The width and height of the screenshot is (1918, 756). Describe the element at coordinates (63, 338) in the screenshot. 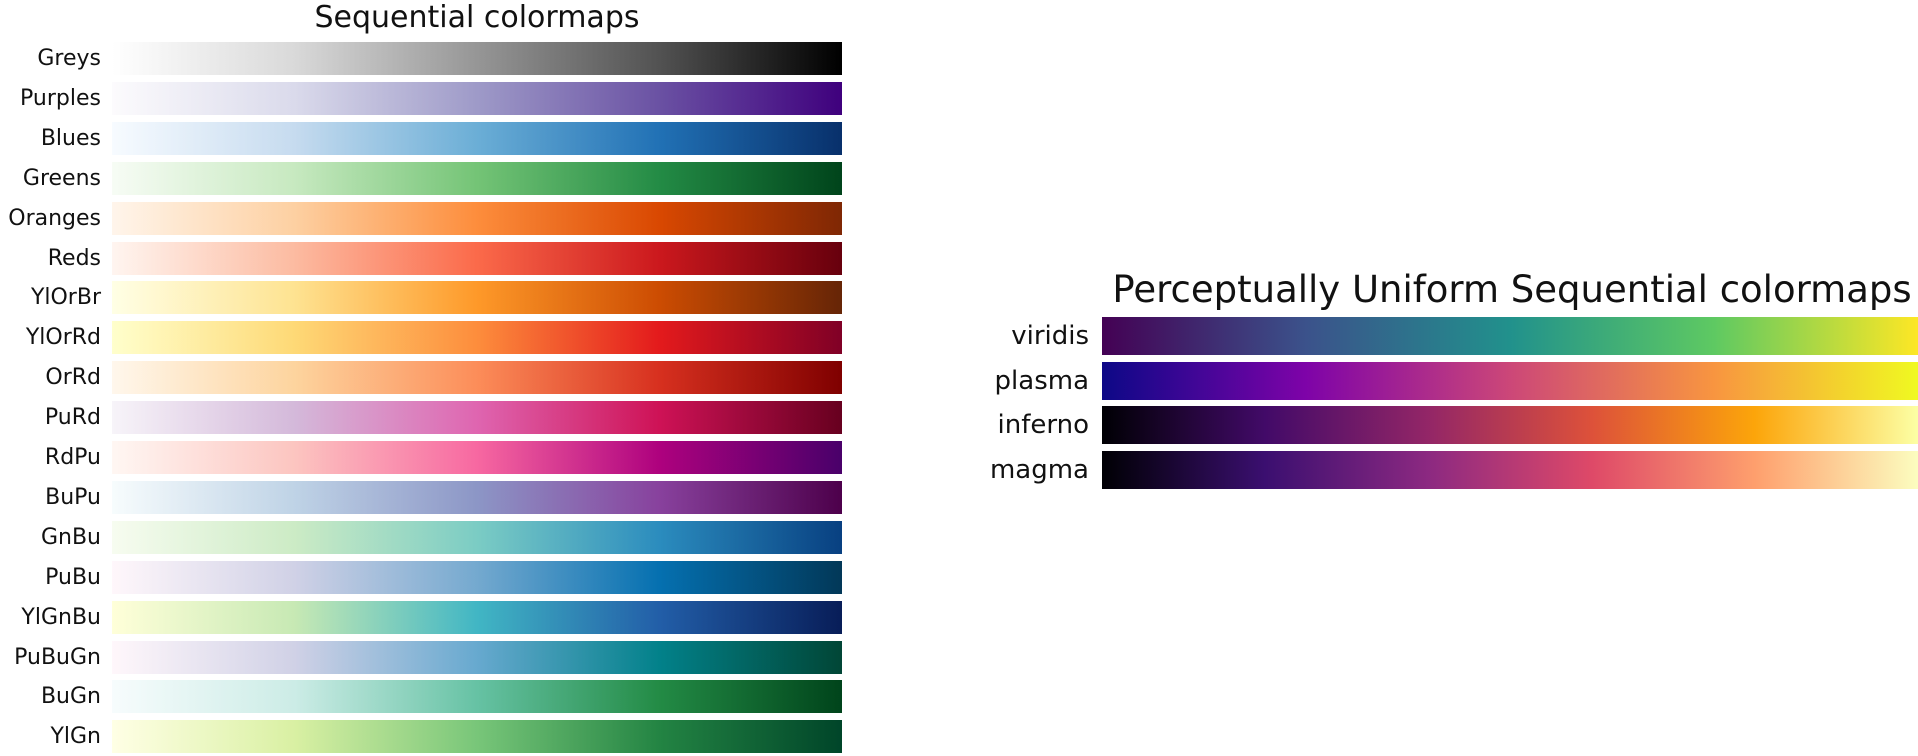

I see `colormap-label-ylorrd: YlOrRd` at that location.